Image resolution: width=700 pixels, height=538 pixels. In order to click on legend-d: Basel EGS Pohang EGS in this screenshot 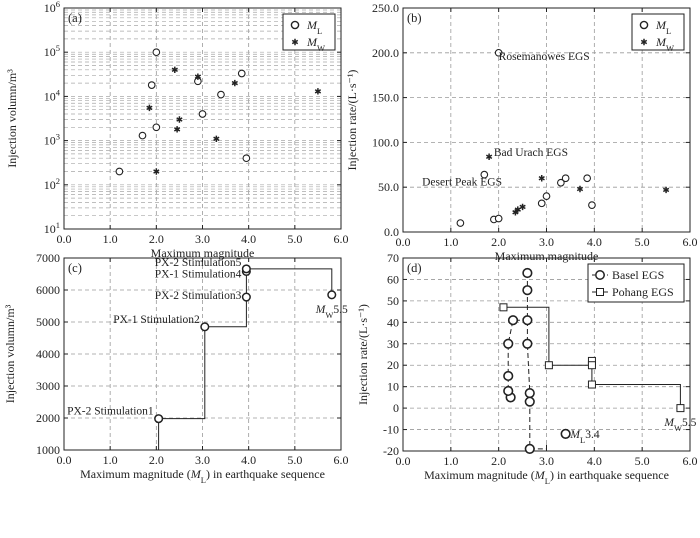, I will do `click(636, 283)`.